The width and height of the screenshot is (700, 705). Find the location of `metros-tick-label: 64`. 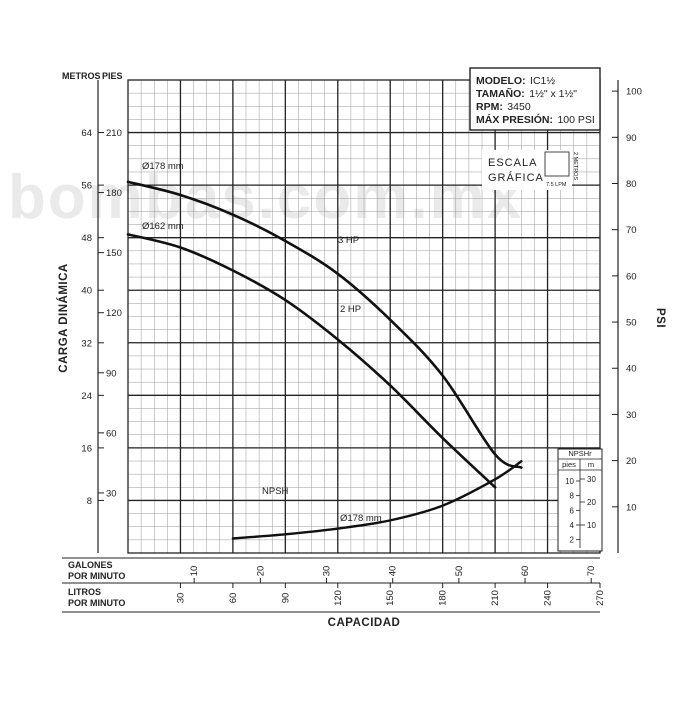

metros-tick-label: 64 is located at coordinates (86, 133).